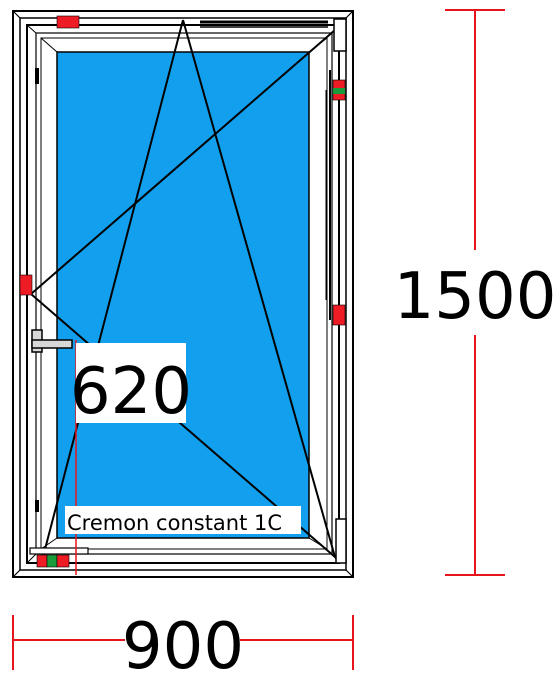 Image resolution: width=558 pixels, height=687 pixels. I want to click on hardware-label: Cremon constant 1C, so click(183, 520).